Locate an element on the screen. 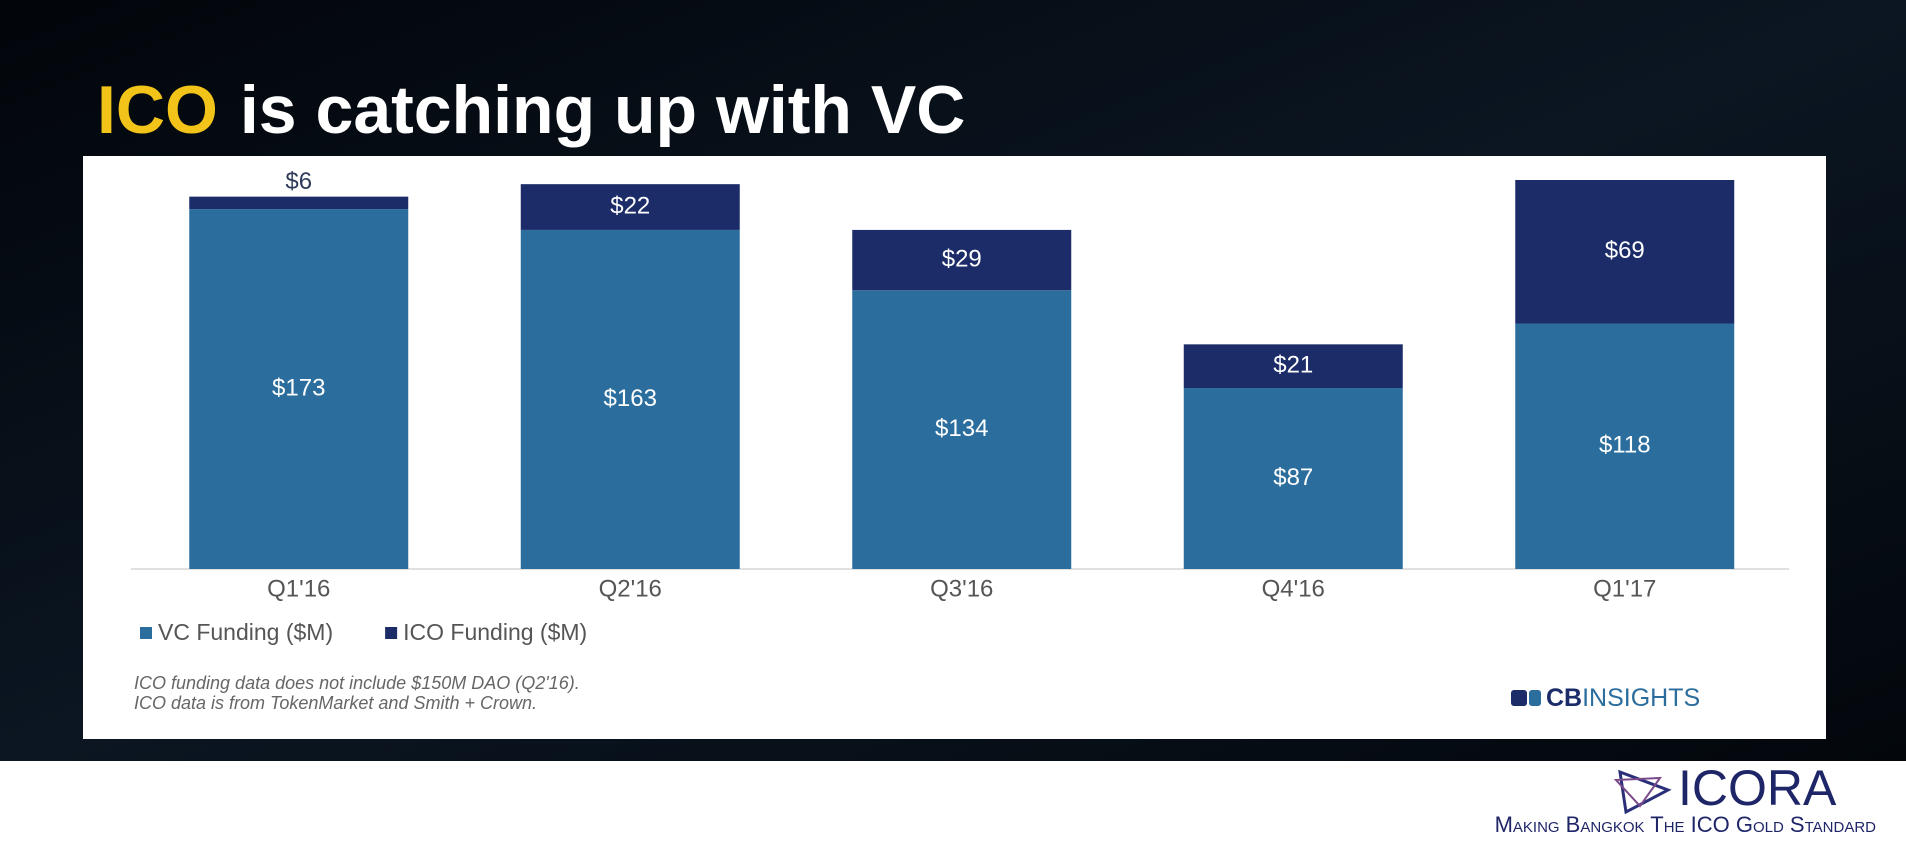  legend-label: ICO Funding ($M) is located at coordinates (495, 632).